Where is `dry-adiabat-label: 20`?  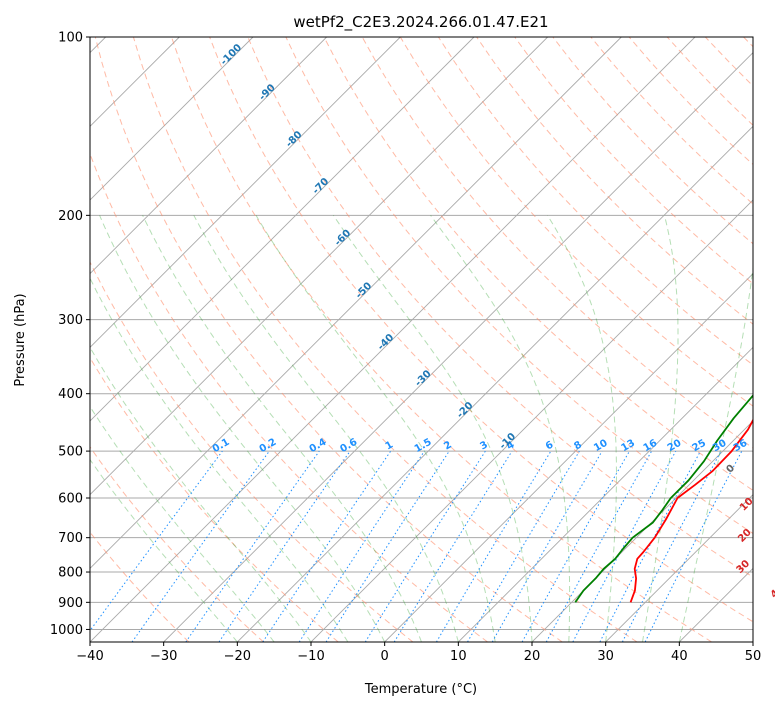
dry-adiabat-label: 20 is located at coordinates (745, 536).